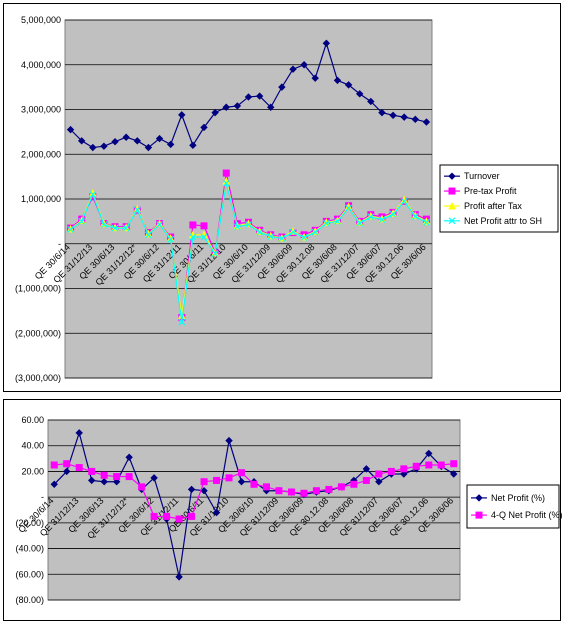 The height and width of the screenshot is (629, 564). What do you see at coordinates (41, 65) in the screenshot?
I see `y-tick-label: 4,000,000` at bounding box center [41, 65].